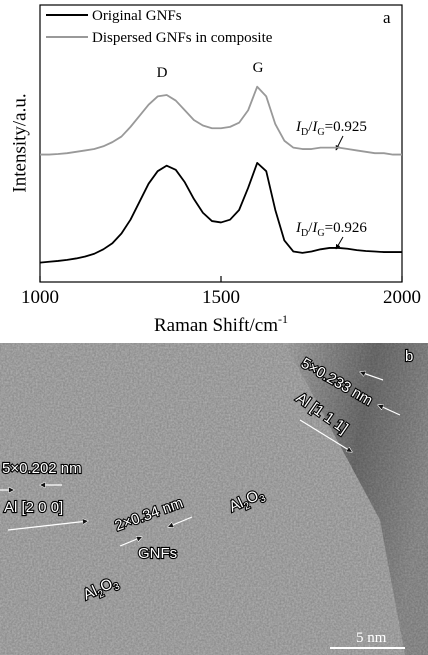 The height and width of the screenshot is (655, 428). I want to click on annotation: GNFs, so click(157, 553).